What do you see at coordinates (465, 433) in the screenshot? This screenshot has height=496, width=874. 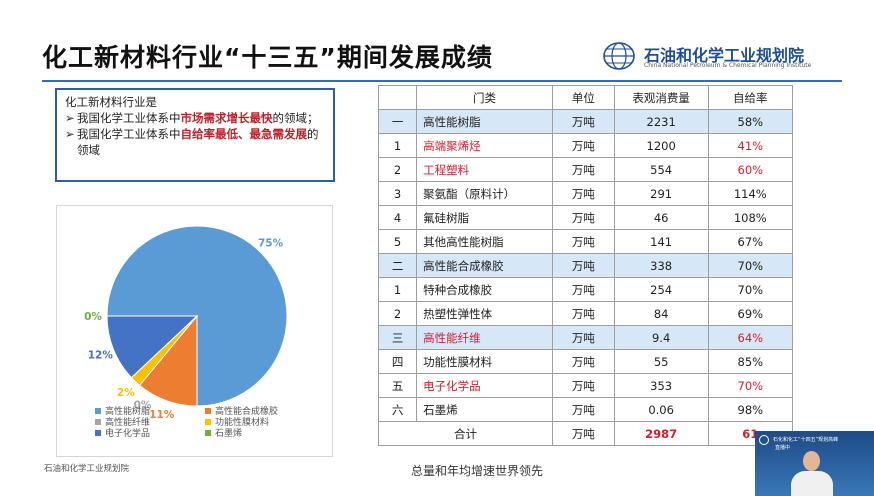 I see `total-label: 合计` at bounding box center [465, 433].